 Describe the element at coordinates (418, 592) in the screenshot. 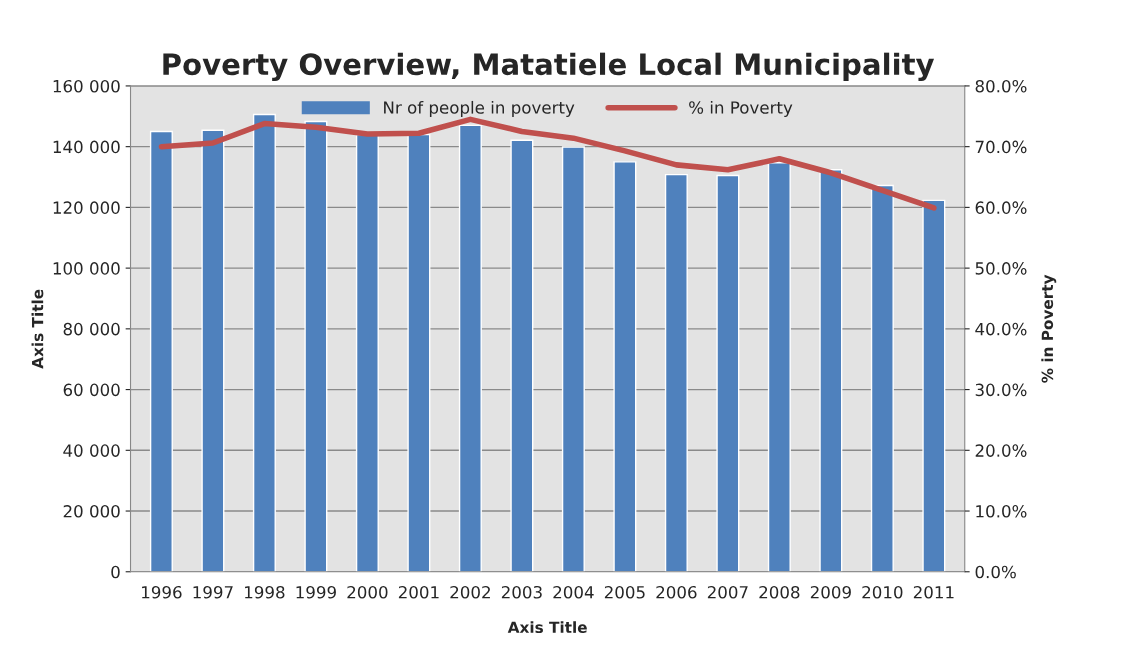

I see `x-tick-label: 2001` at that location.